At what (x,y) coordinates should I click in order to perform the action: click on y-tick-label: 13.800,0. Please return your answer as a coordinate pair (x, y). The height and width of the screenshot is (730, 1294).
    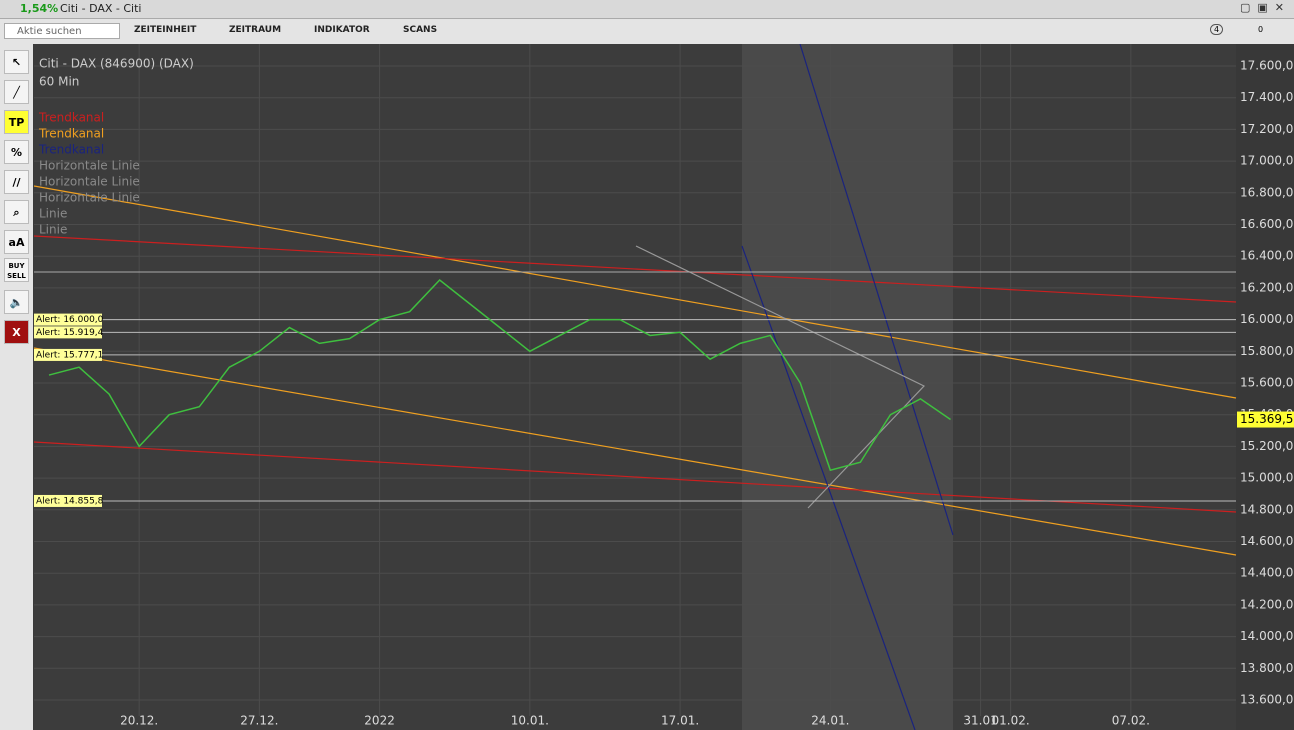
    Looking at the image, I should click on (1266, 668).